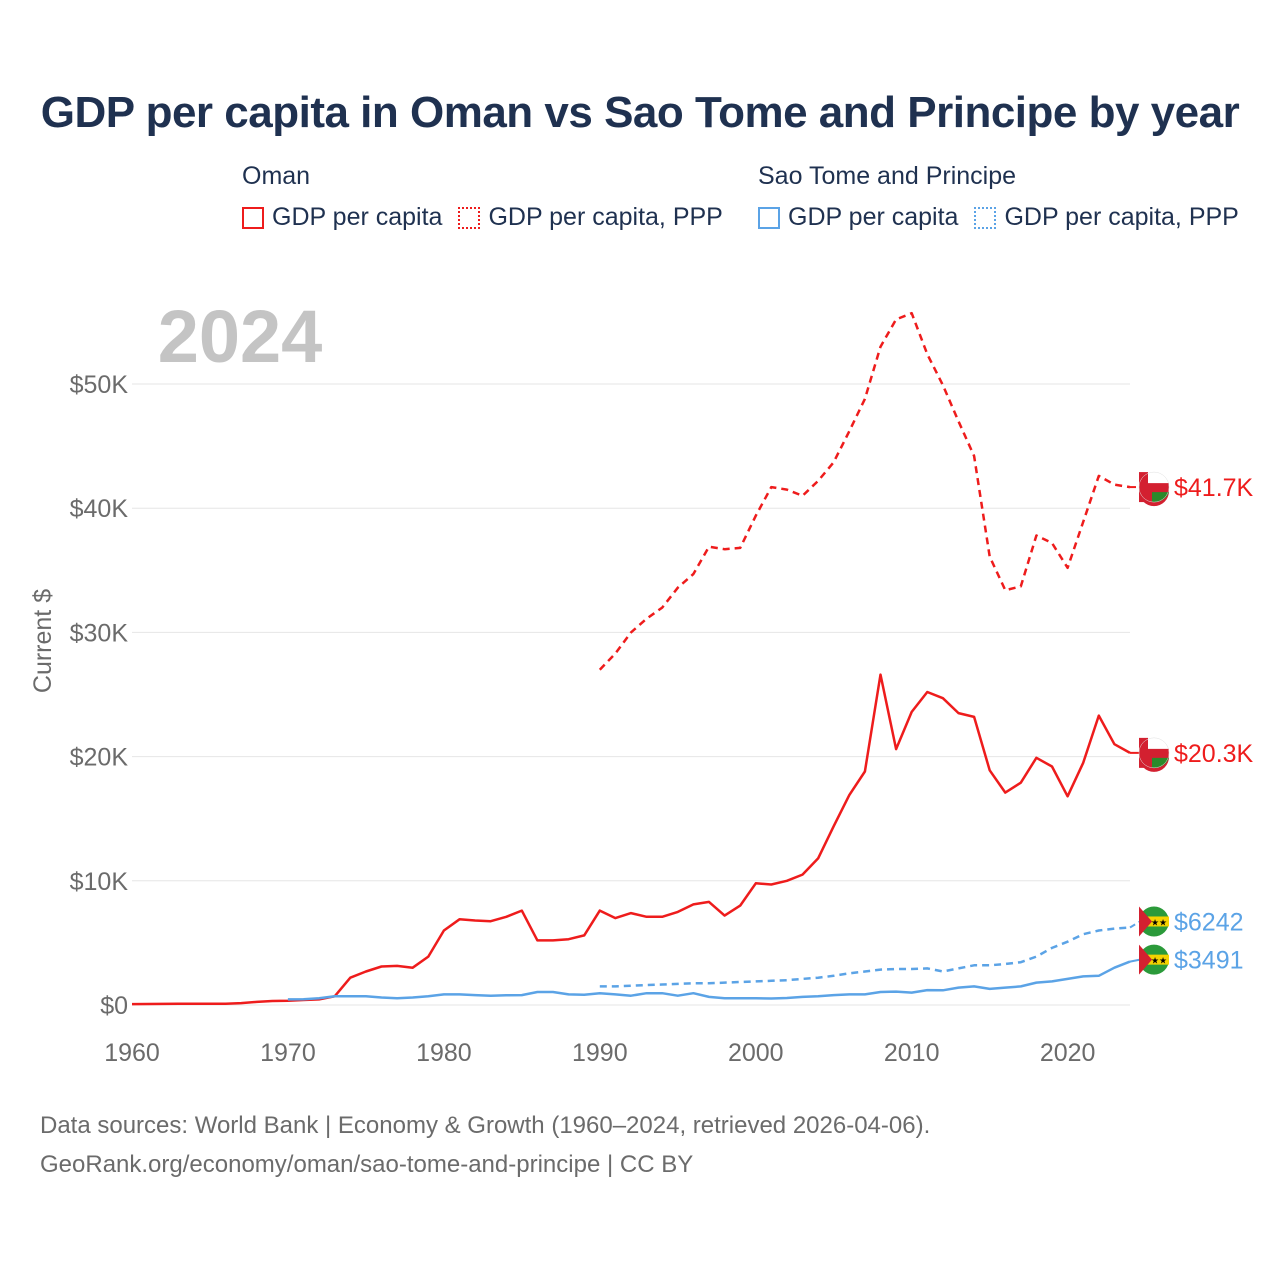 The image size is (1280, 1280). What do you see at coordinates (1209, 961) in the screenshot?
I see `end-value-label: $3491` at bounding box center [1209, 961].